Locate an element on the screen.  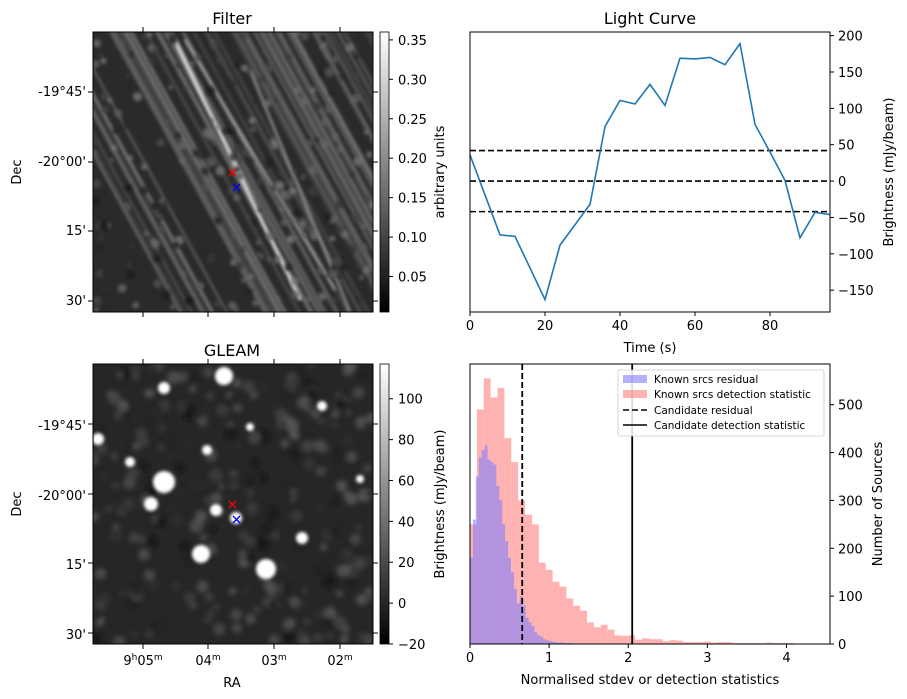
gleam-axes-frame is located at coordinates (233, 504).